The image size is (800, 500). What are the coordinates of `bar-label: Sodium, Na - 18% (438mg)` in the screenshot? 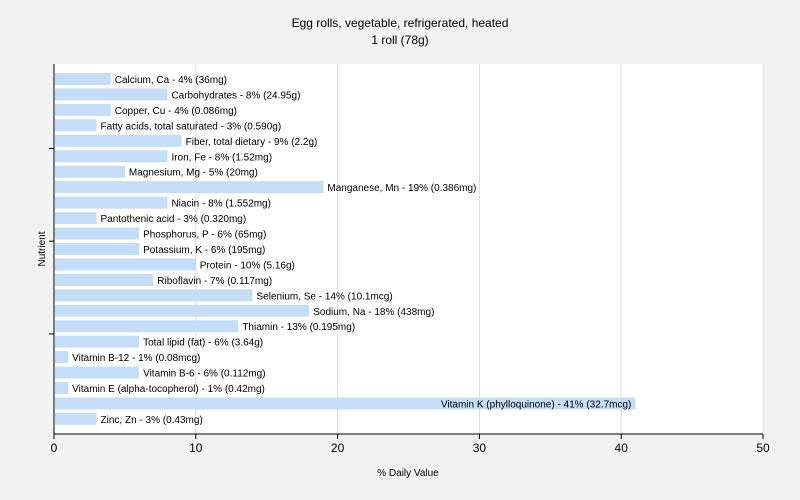 It's located at (373, 312).